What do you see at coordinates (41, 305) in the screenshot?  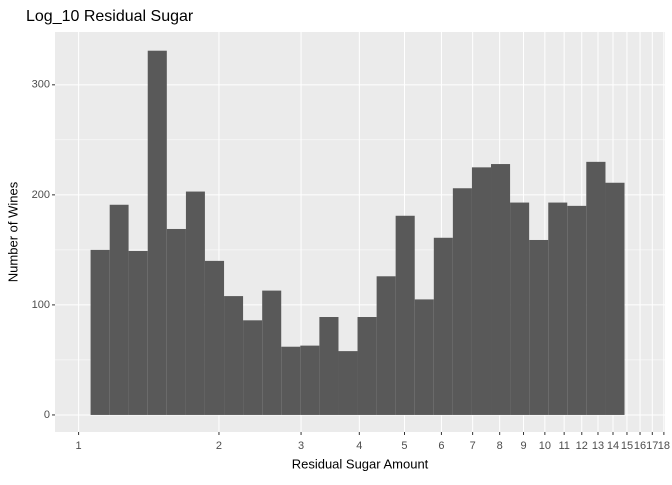 I see `y-tick-label: 100` at bounding box center [41, 305].